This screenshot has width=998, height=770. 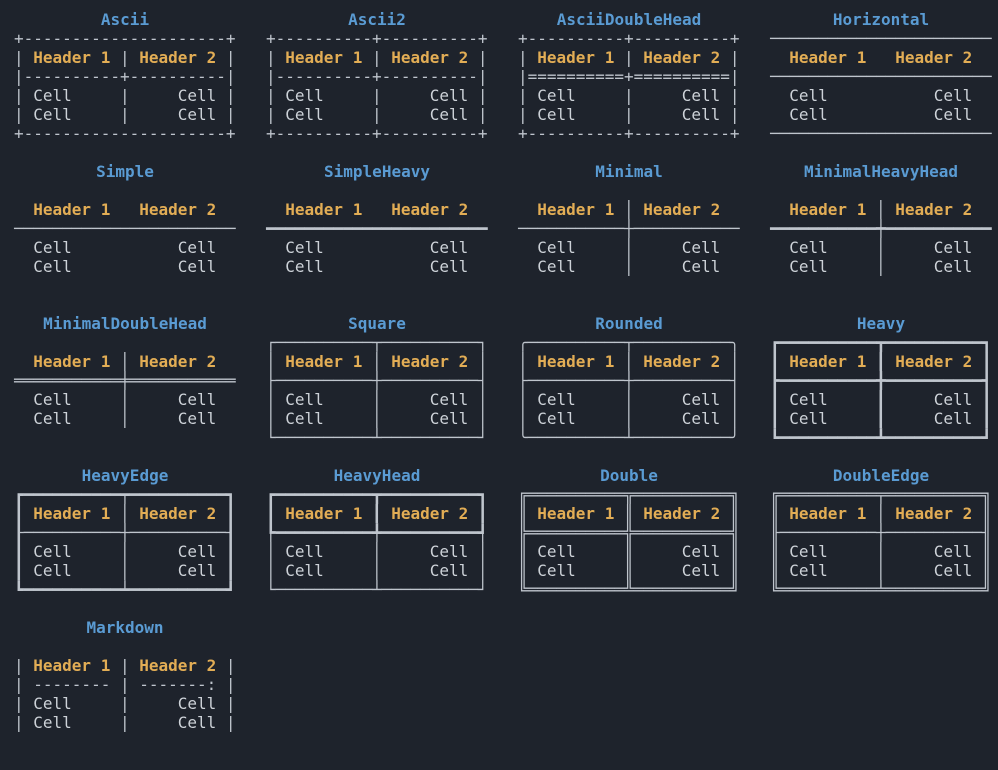 What do you see at coordinates (125, 38) in the screenshot?
I see `table-row: +---------------------+` at bounding box center [125, 38].